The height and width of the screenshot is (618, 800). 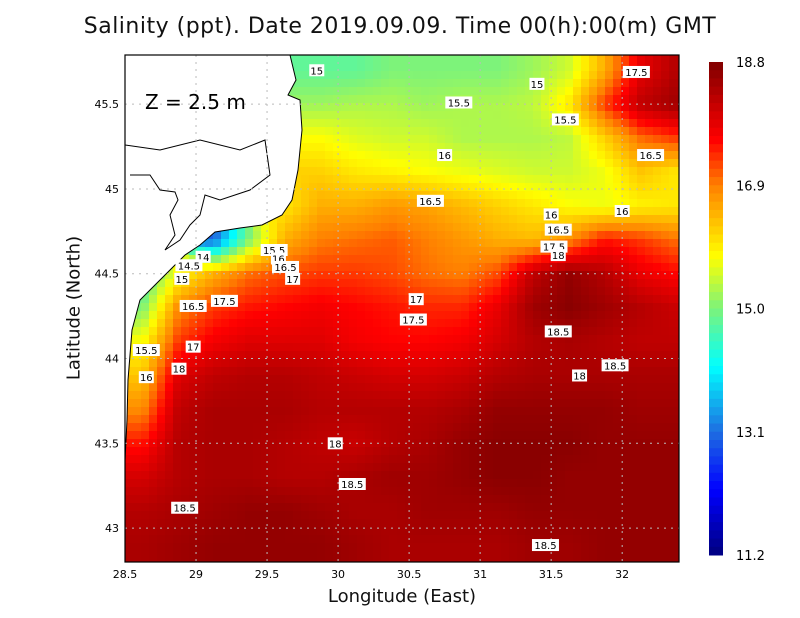 I want to click on contour-label: 18.5, so click(x=615, y=365).